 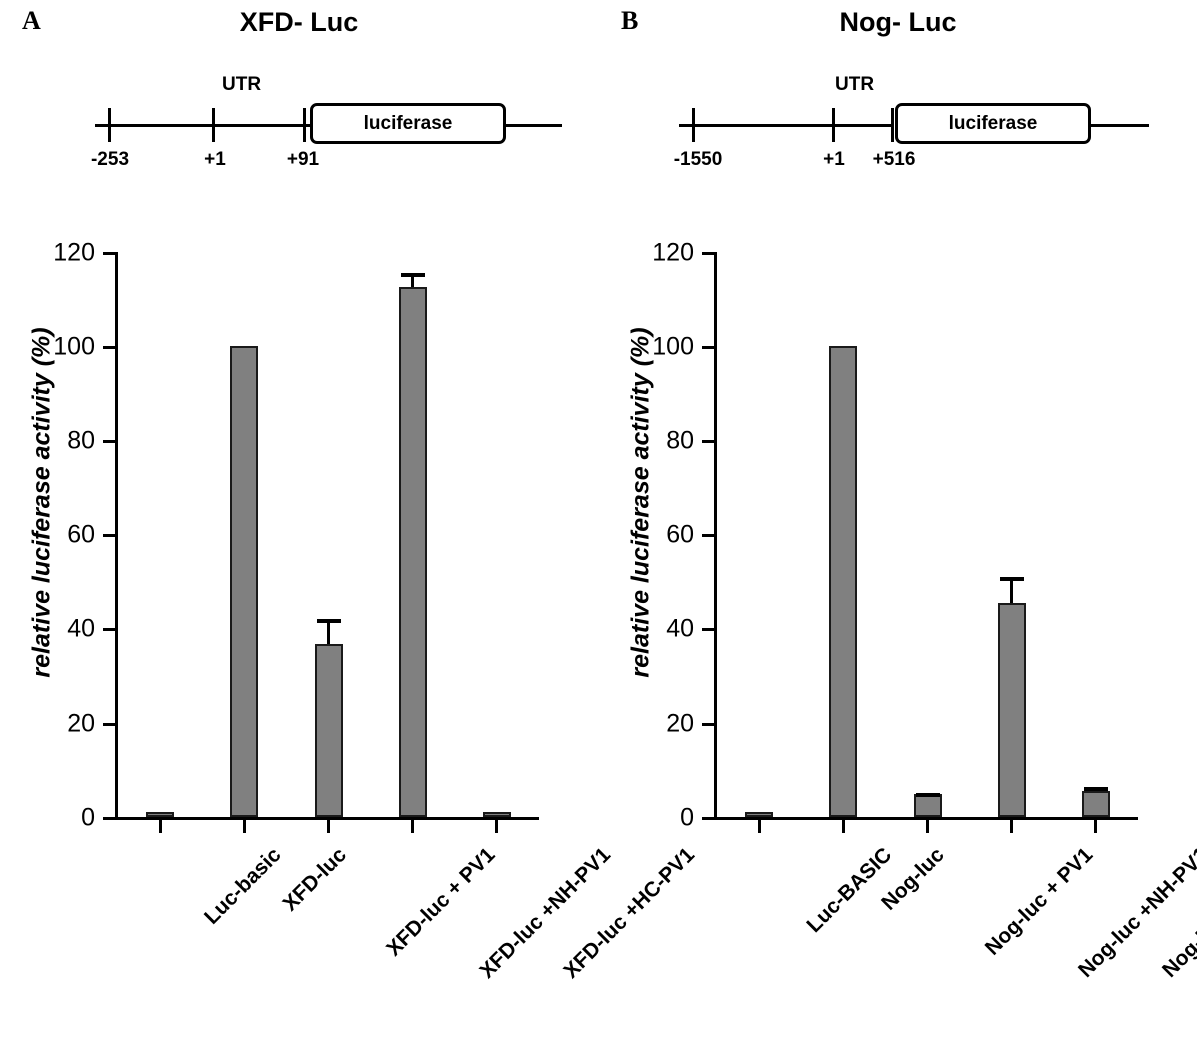 I want to click on construct-coord-start: -1550, so click(x=698, y=159).